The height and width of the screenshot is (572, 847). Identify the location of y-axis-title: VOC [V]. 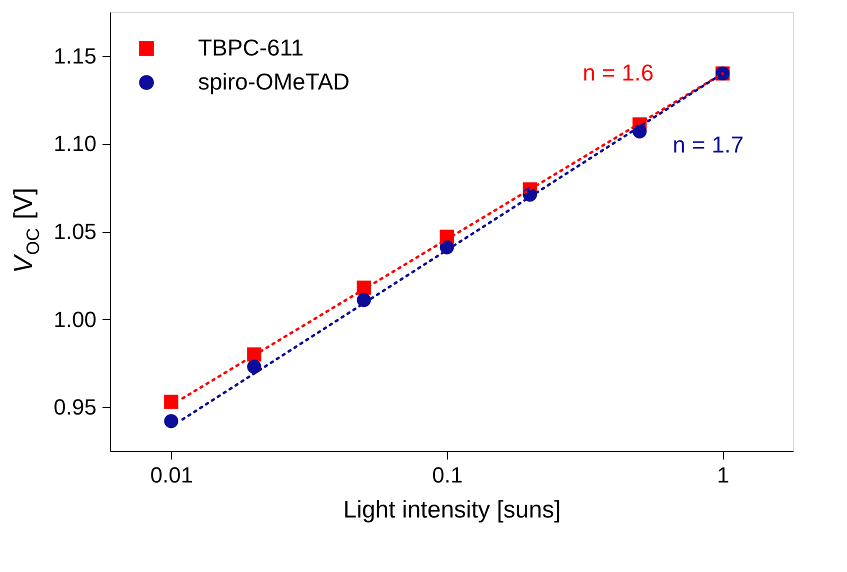
(25, 231).